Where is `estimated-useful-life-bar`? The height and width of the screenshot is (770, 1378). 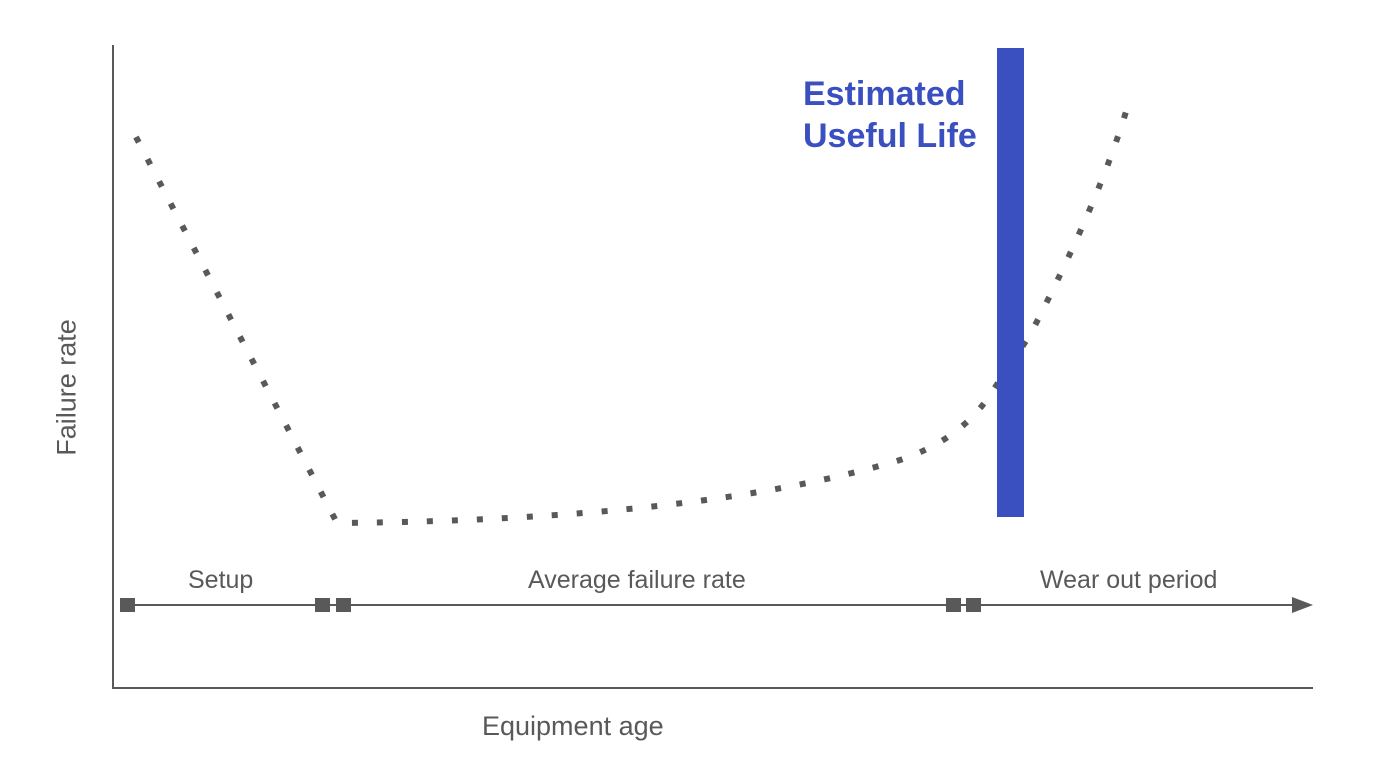
estimated-useful-life-bar is located at coordinates (1010, 282).